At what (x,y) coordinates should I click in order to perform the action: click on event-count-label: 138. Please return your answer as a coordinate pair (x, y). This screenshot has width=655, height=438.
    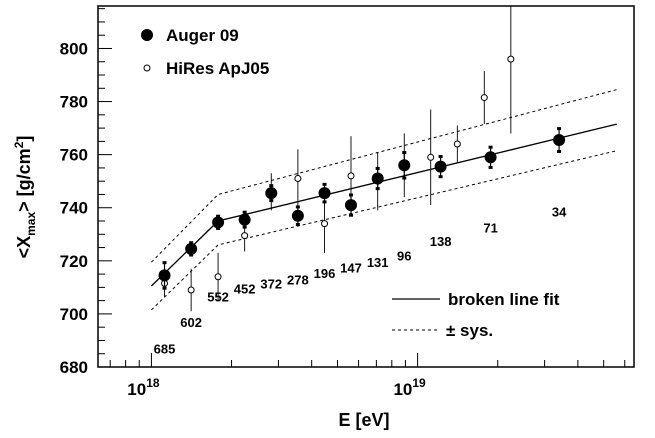
    Looking at the image, I should click on (441, 241).